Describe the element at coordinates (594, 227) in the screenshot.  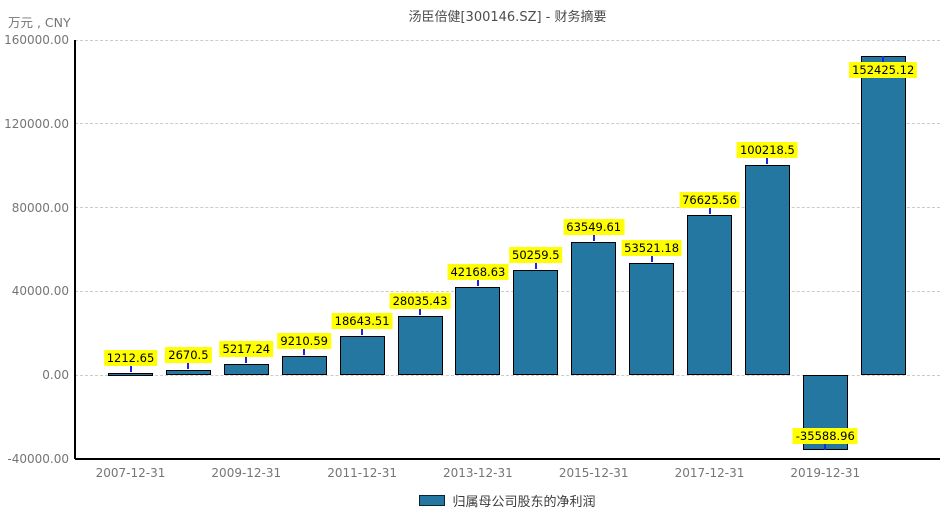
I see `bar-value-label: 63549.61` at that location.